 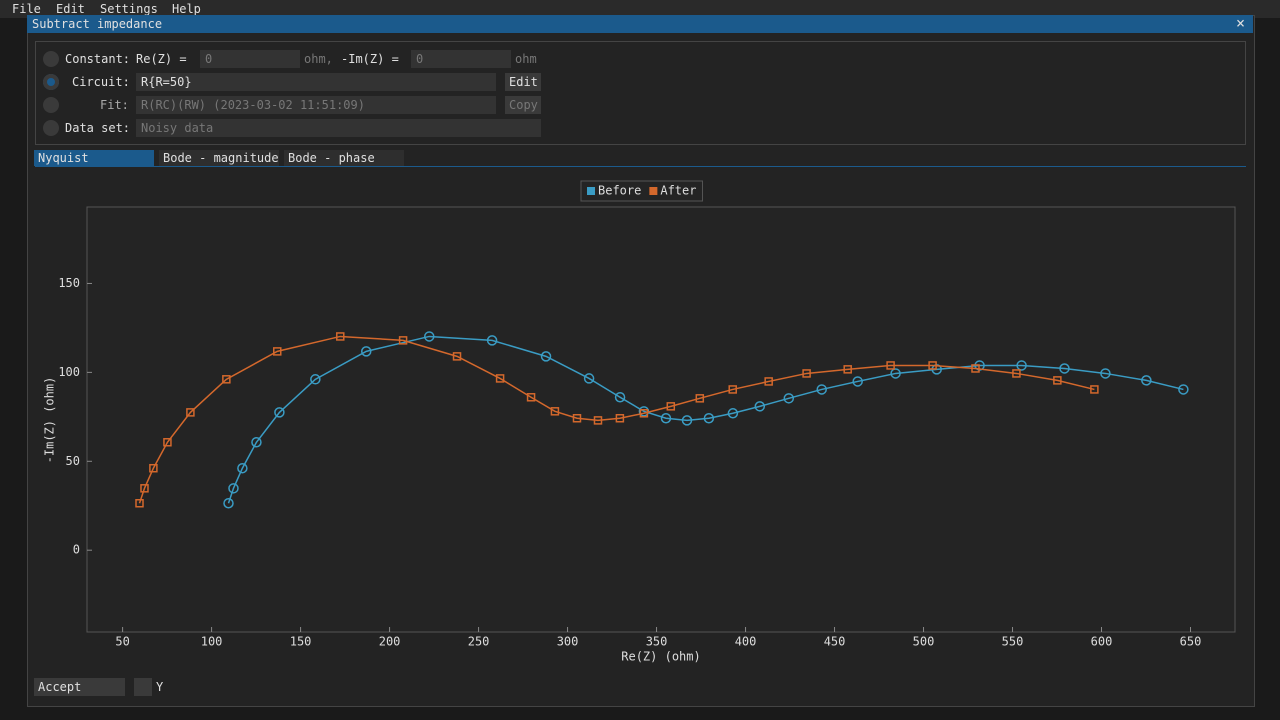 I want to click on x-tick-label: 100, so click(x=212, y=642).